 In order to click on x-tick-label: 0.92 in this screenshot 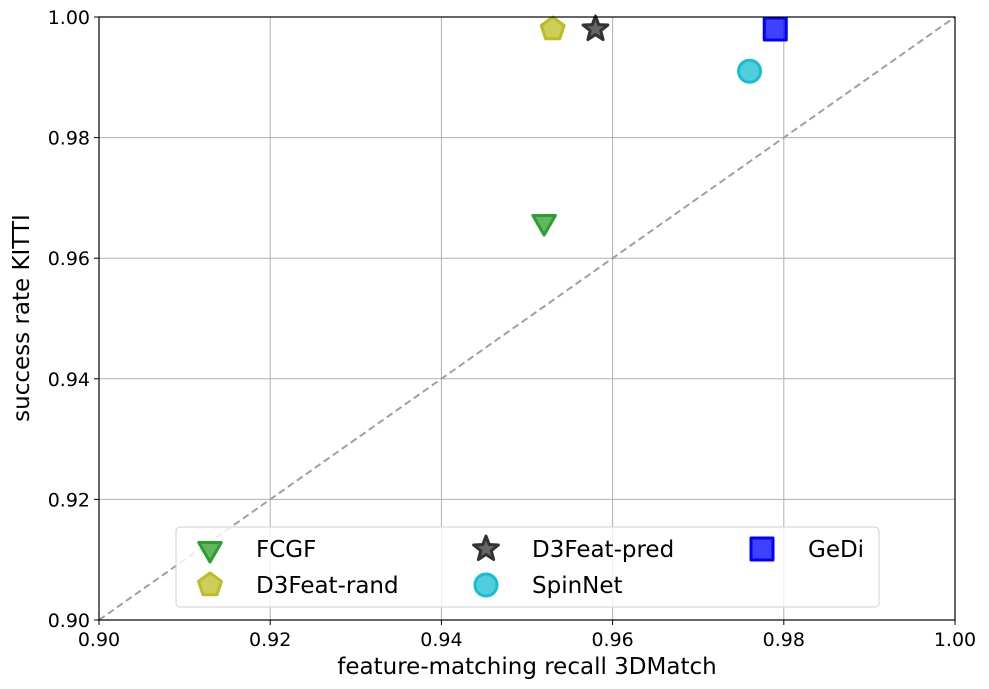, I will do `click(270, 640)`.